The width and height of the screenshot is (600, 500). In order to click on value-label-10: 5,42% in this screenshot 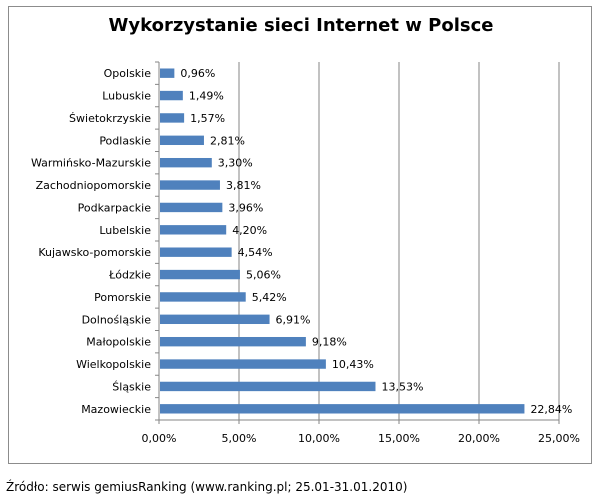, I will do `click(269, 297)`.